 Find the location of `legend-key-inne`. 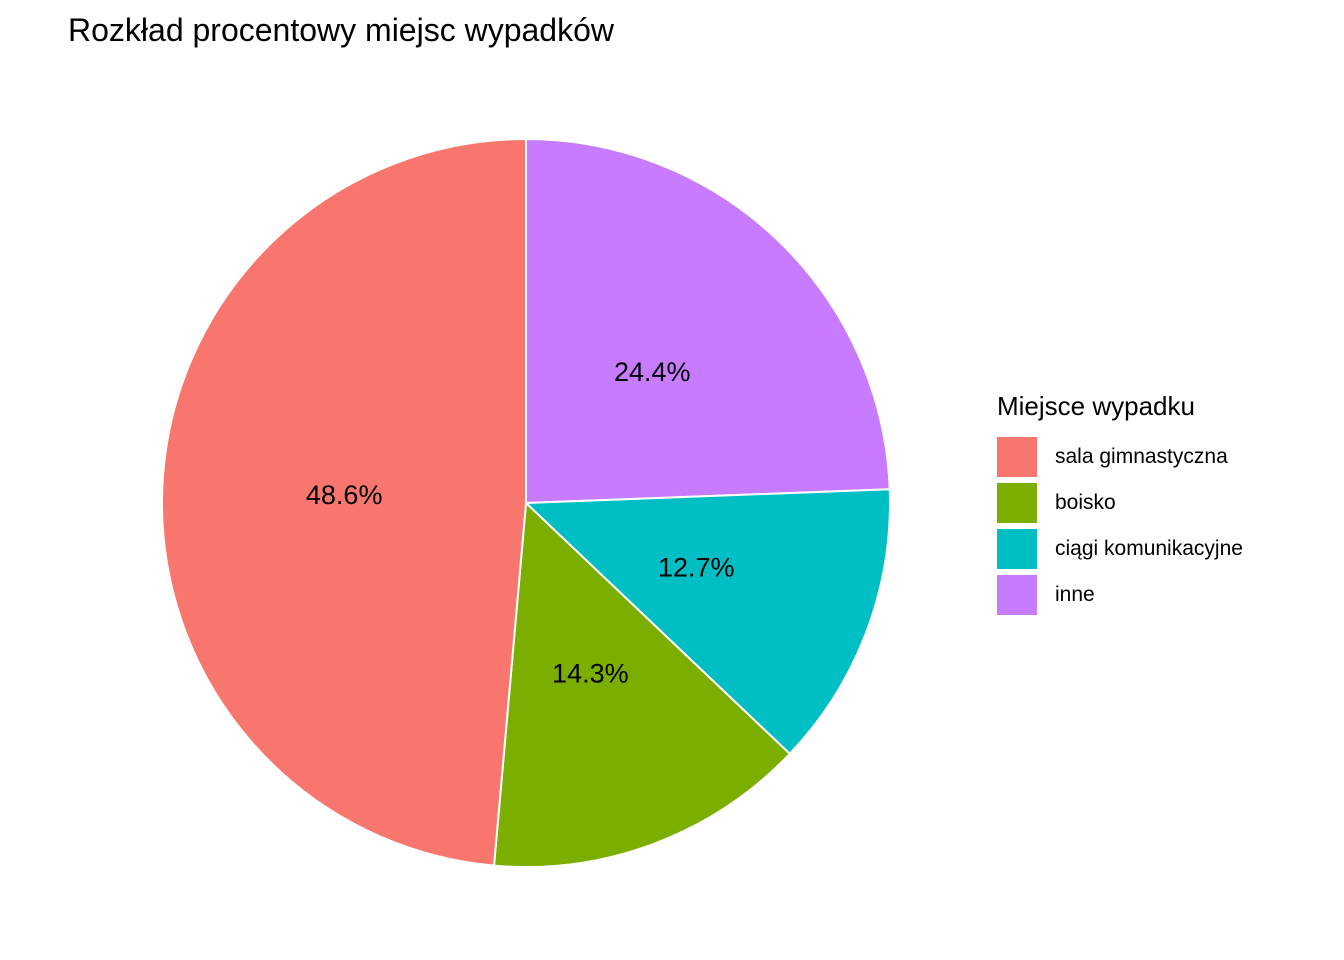

legend-key-inne is located at coordinates (1017, 595).